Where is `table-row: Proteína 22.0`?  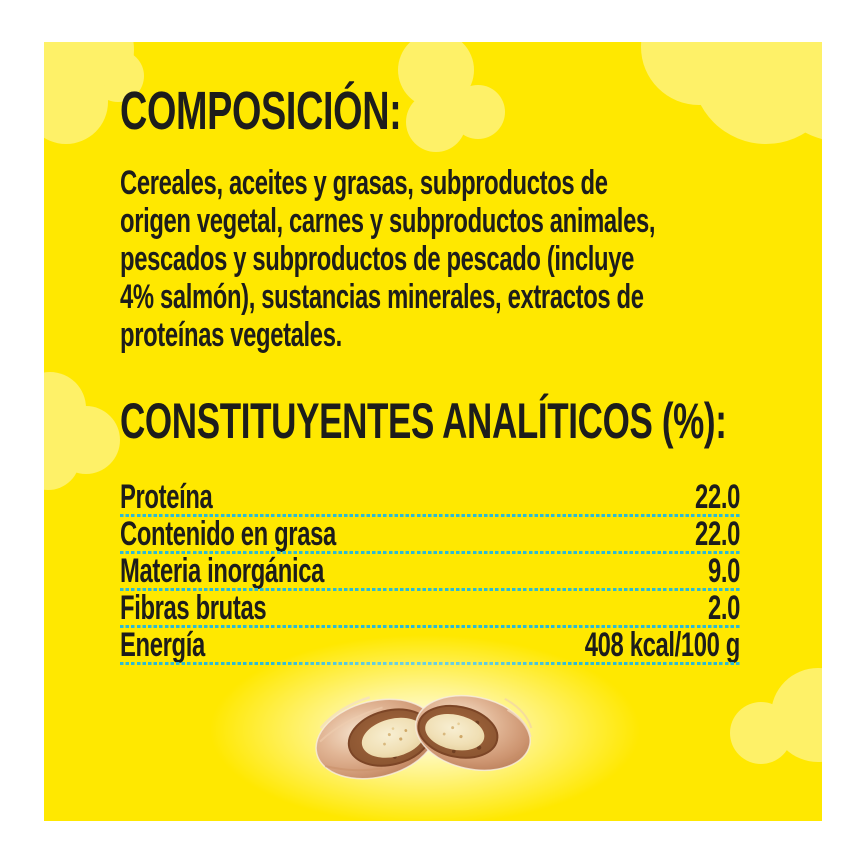 table-row: Proteína 22.0 is located at coordinates (430, 498).